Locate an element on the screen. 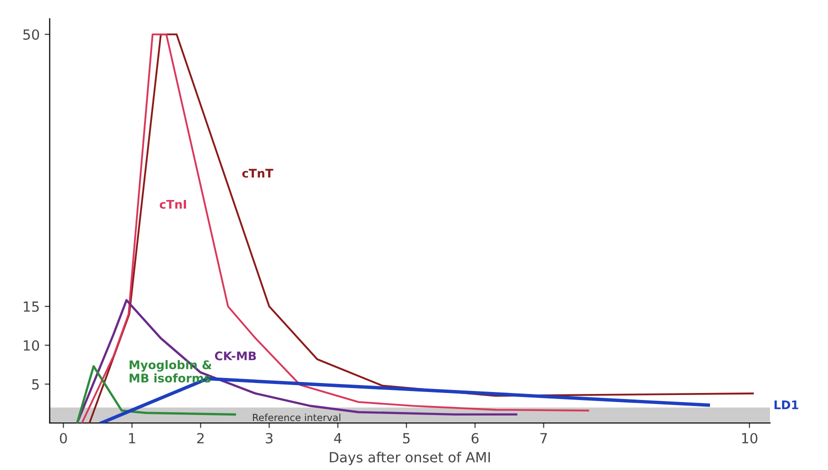 The height and width of the screenshot is (470, 828). y-tick-label: 15 is located at coordinates (31, 307).